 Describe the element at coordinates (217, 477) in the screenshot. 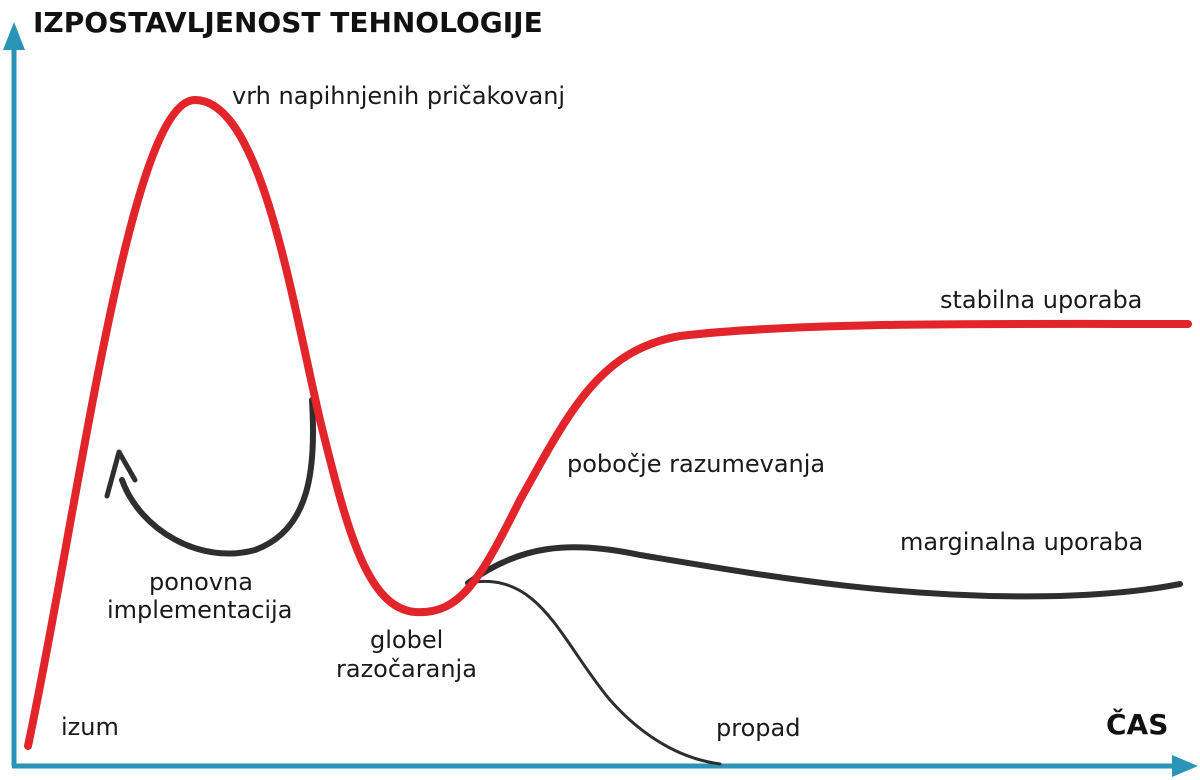

I see `reimplementation-curve` at that location.